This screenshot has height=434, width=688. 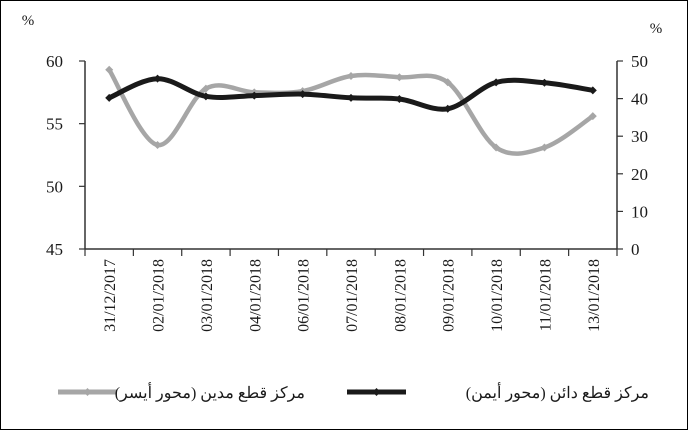 I want to click on legend-label-1: مركز قطع مدين (محور أيسر), so click(x=210, y=392).